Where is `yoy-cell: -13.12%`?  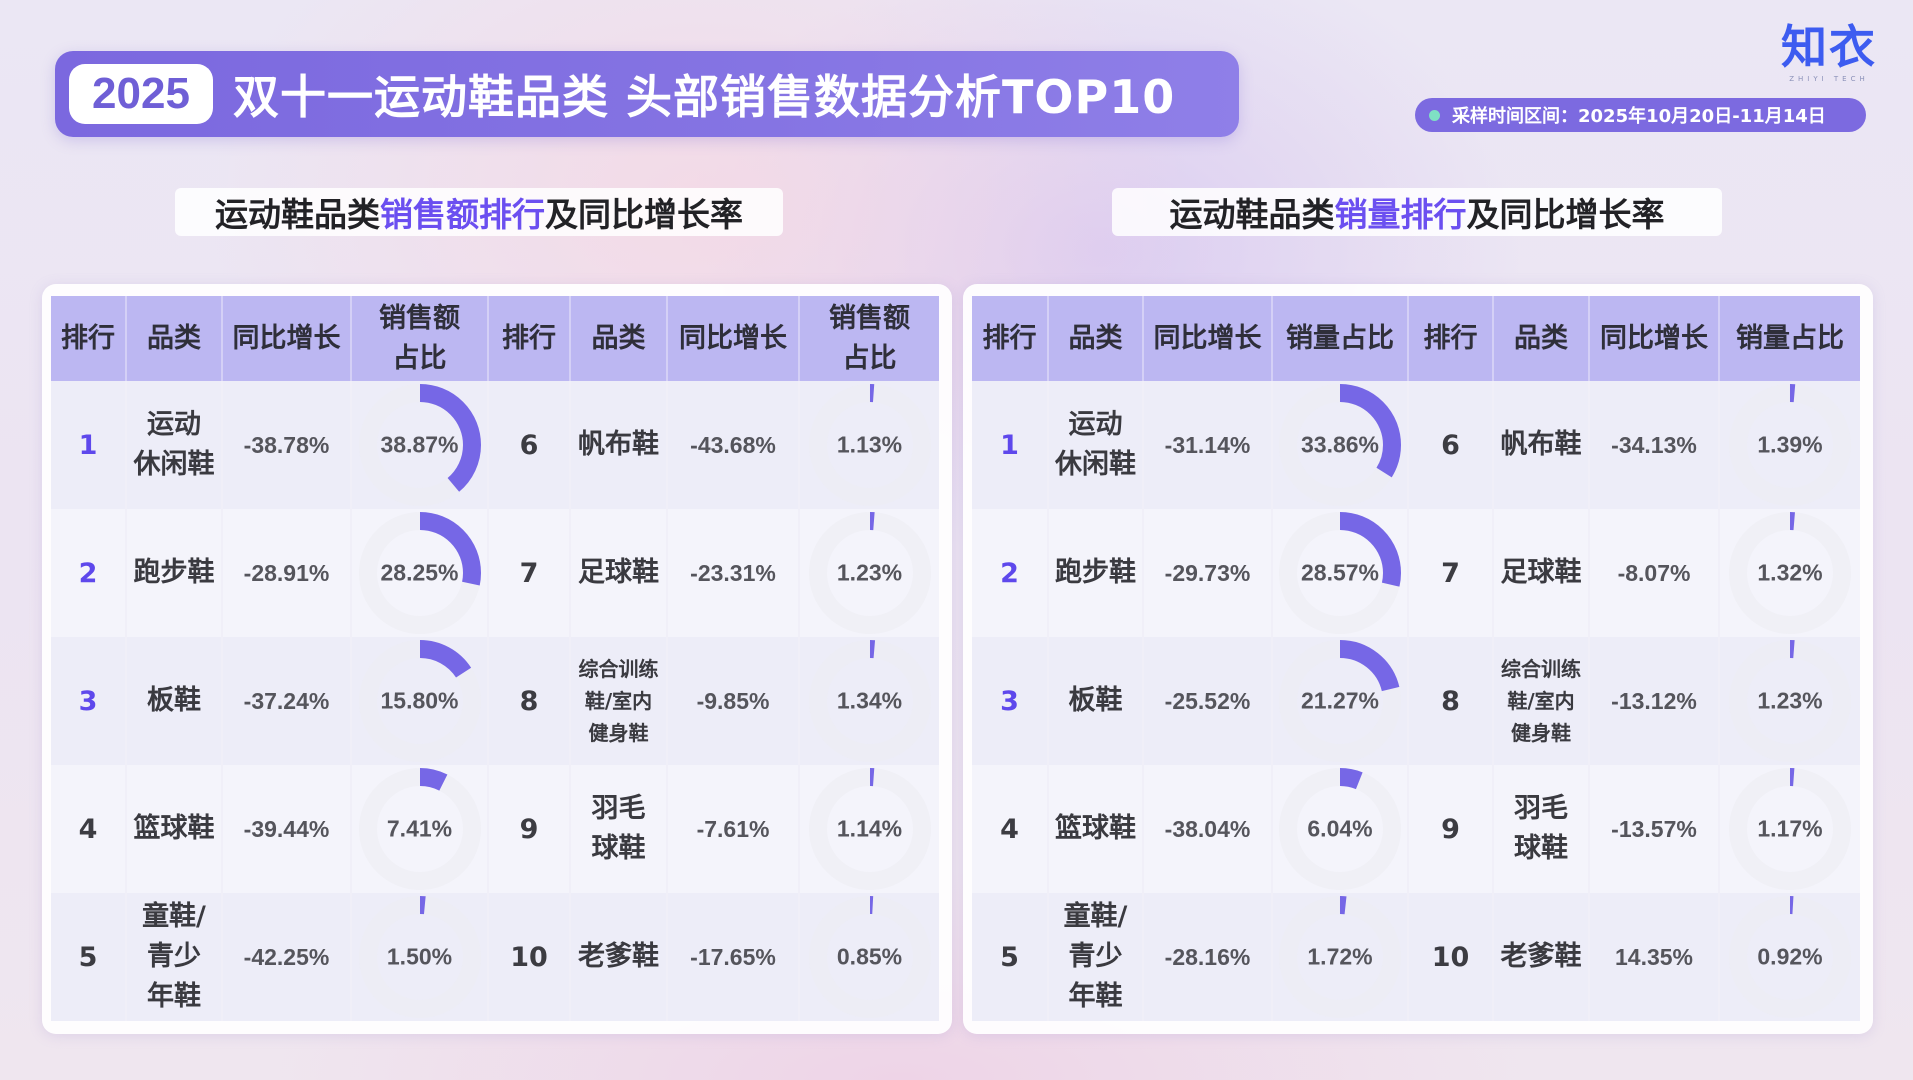 yoy-cell: -13.12% is located at coordinates (1654, 701).